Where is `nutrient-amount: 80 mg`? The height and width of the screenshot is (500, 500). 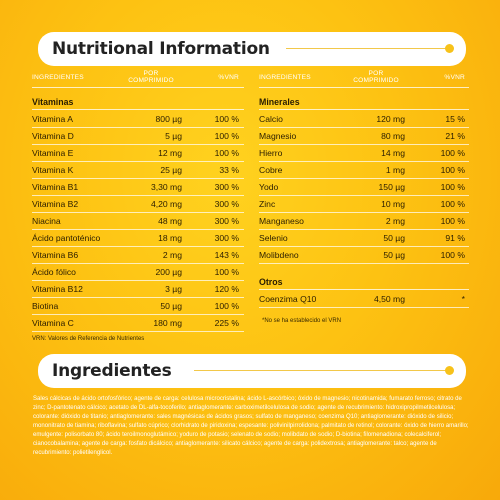
nutrient-amount: 80 mg is located at coordinates (393, 136).